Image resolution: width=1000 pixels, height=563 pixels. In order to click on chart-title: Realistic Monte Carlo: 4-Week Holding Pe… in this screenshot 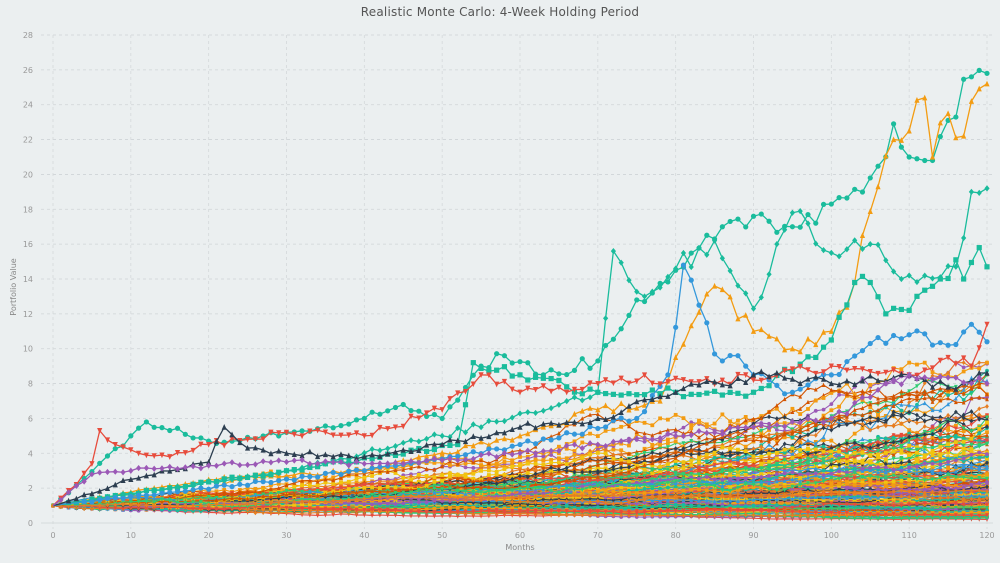, I will do `click(500, 12)`.